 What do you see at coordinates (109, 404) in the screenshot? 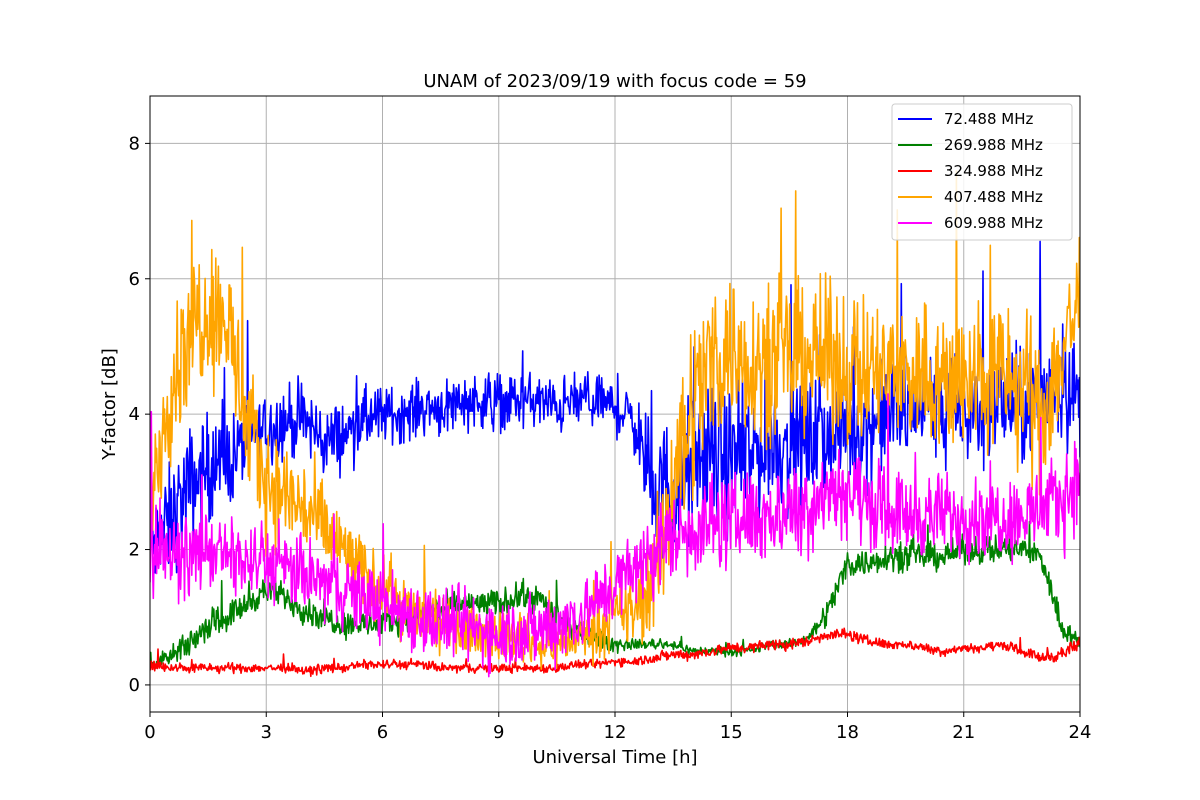
I see `y-axis-label: Y-factor [dB]` at bounding box center [109, 404].